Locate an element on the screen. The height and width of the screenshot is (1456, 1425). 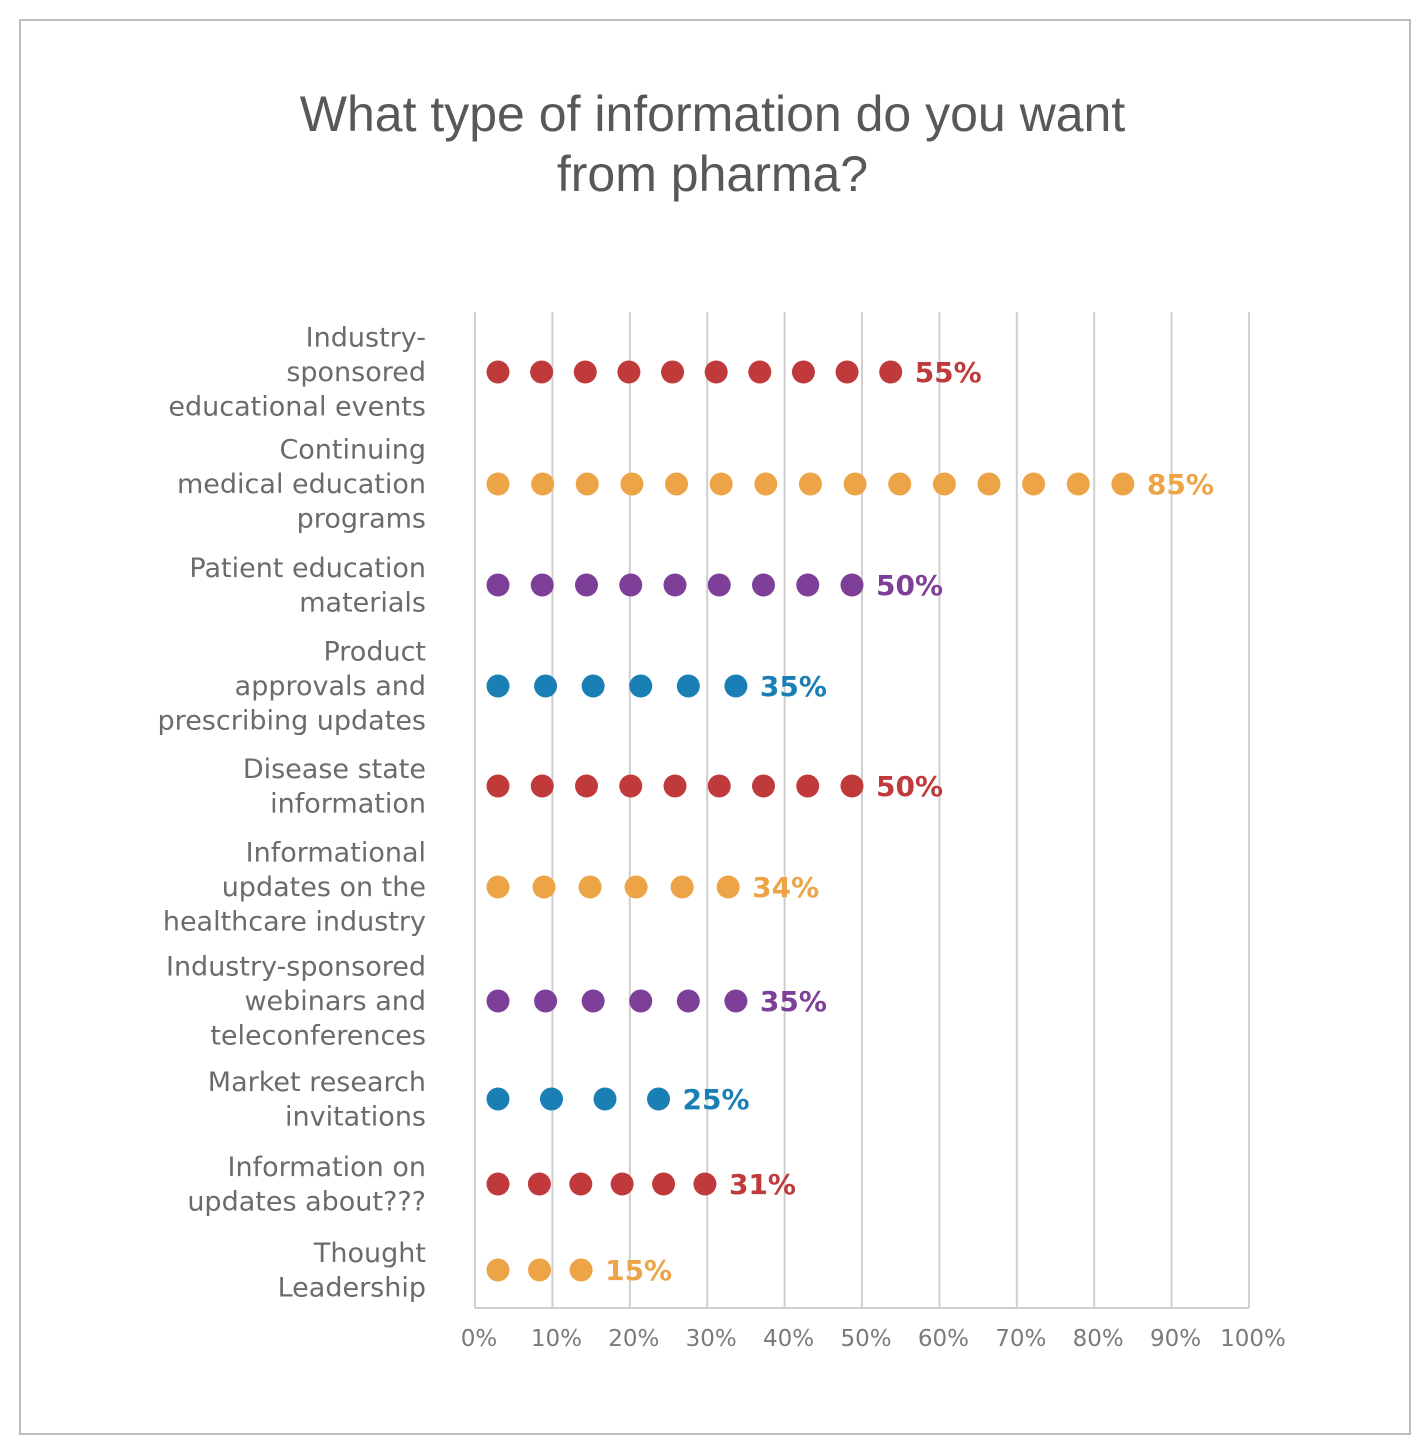
x-tick-label: 100% is located at coordinates (1253, 1339).